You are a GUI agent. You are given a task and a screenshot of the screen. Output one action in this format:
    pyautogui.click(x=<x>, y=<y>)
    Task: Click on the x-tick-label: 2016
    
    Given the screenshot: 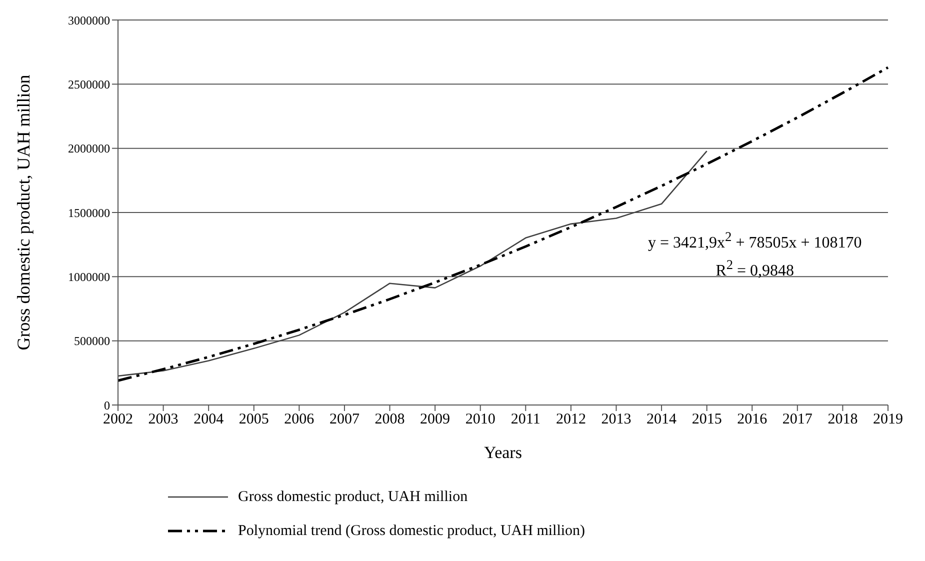 What is the action you would take?
    pyautogui.click(x=752, y=420)
    